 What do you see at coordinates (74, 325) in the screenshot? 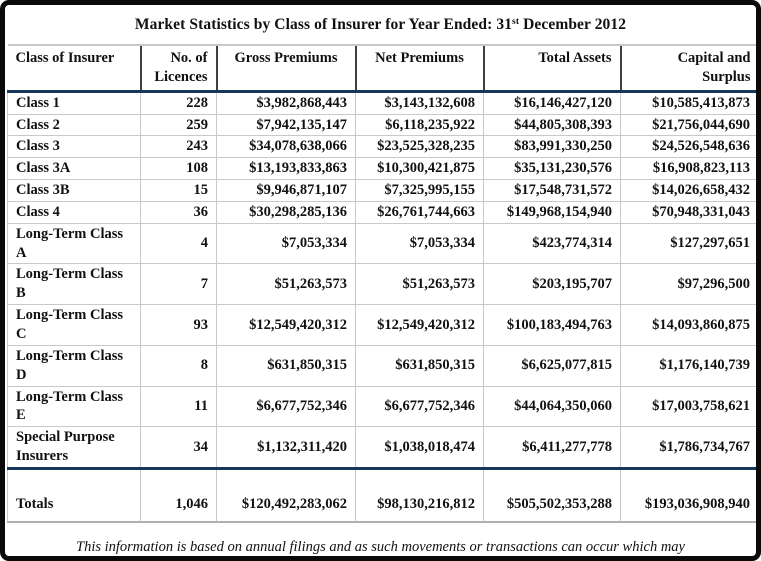
I see `cell-class: Long-Term Class C` at bounding box center [74, 325].